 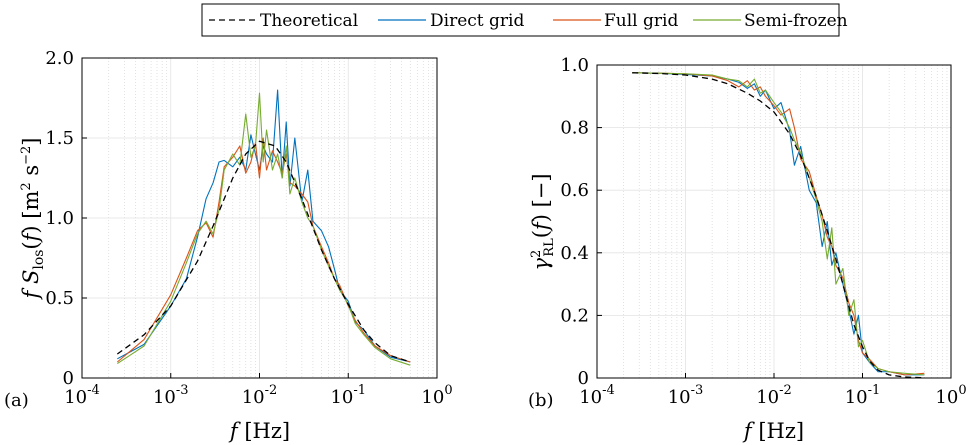 What do you see at coordinates (574, 128) in the screenshot?
I see `panel-b-y-tick-label: 0.8` at bounding box center [574, 128].